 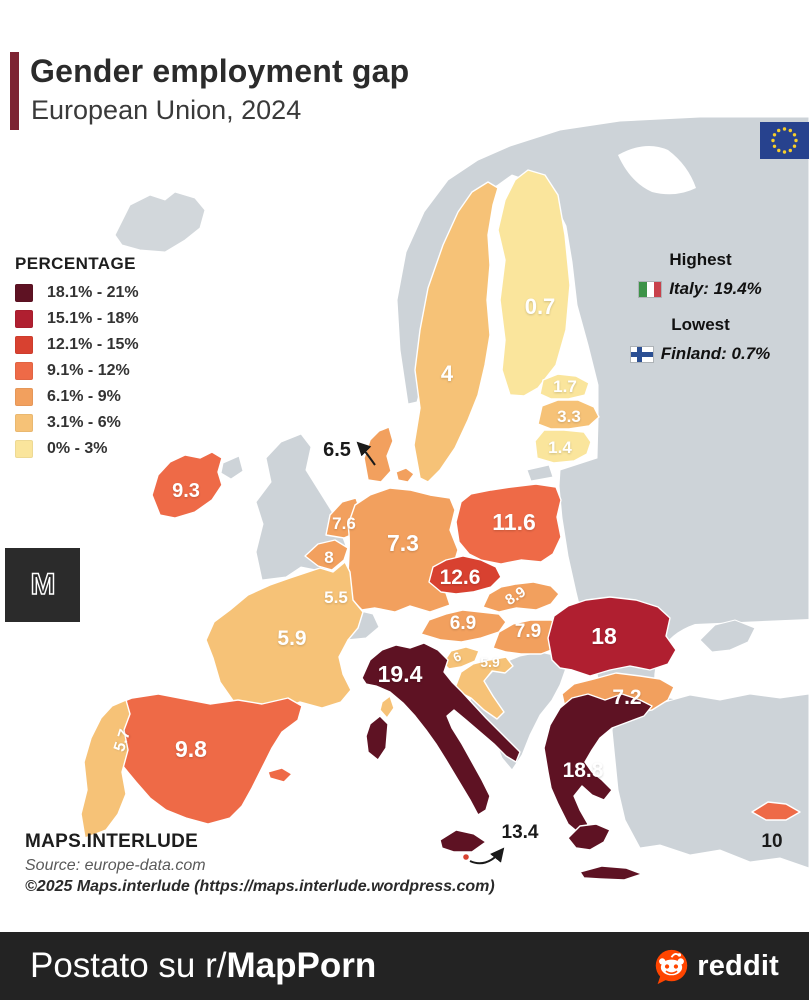 What do you see at coordinates (626, 697) in the screenshot?
I see `country-label-bulgaria: 7.2` at bounding box center [626, 697].